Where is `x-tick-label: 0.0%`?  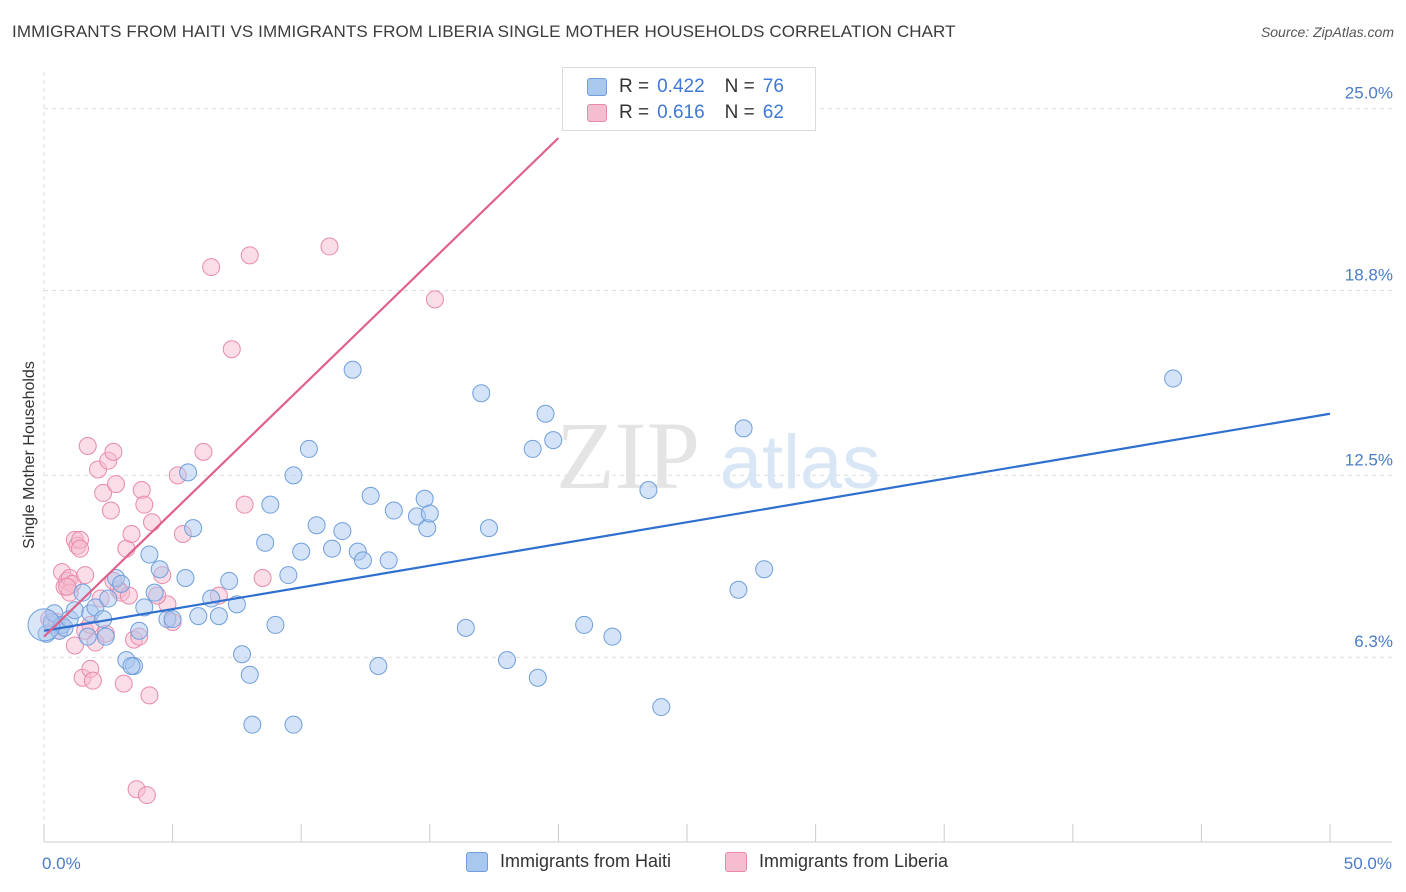 x-tick-label: 0.0% is located at coordinates (61, 863).